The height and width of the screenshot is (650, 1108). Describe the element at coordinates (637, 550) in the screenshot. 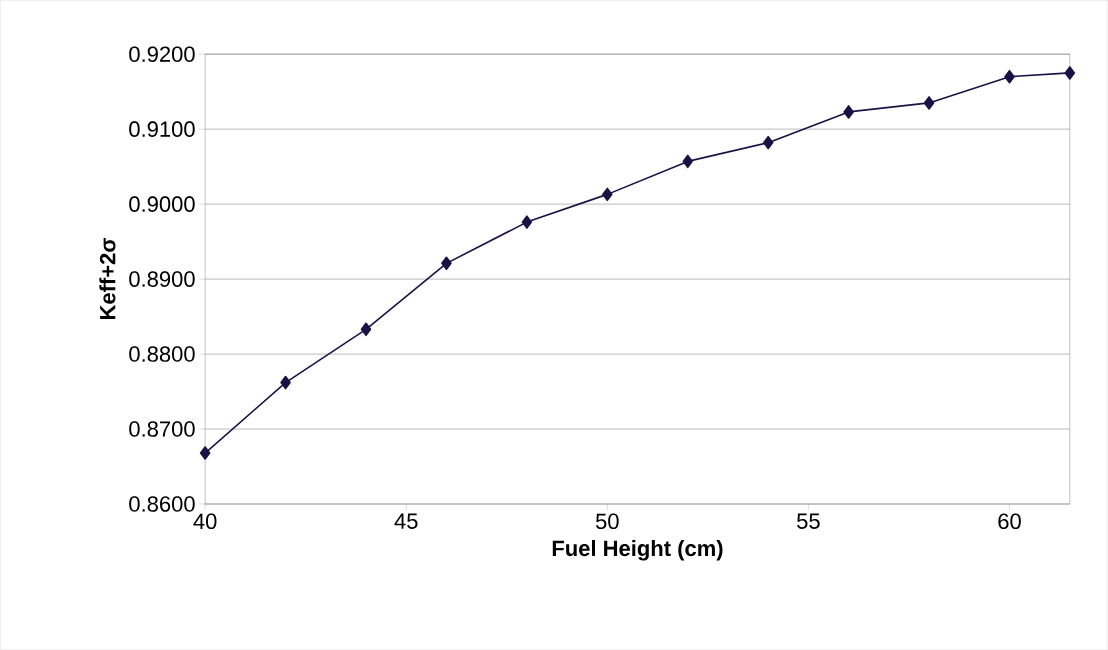

I see `x-axis-title: Fuel Height (cm)` at that location.